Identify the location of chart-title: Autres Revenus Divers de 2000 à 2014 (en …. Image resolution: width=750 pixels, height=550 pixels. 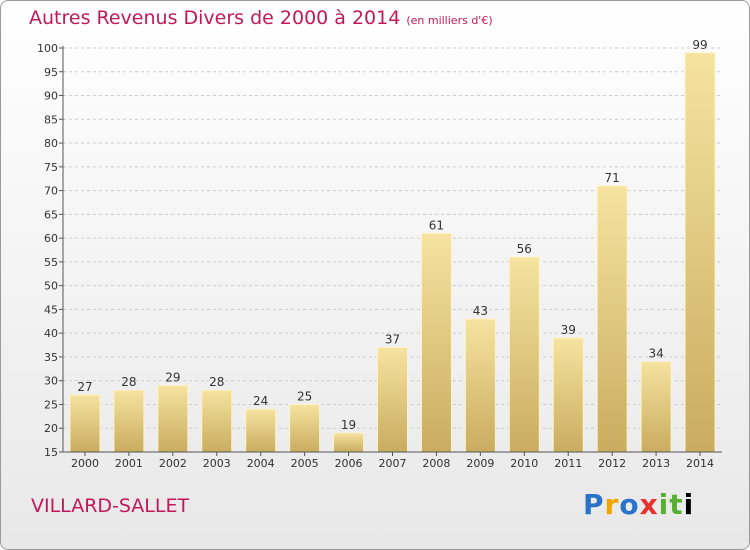
(261, 18).